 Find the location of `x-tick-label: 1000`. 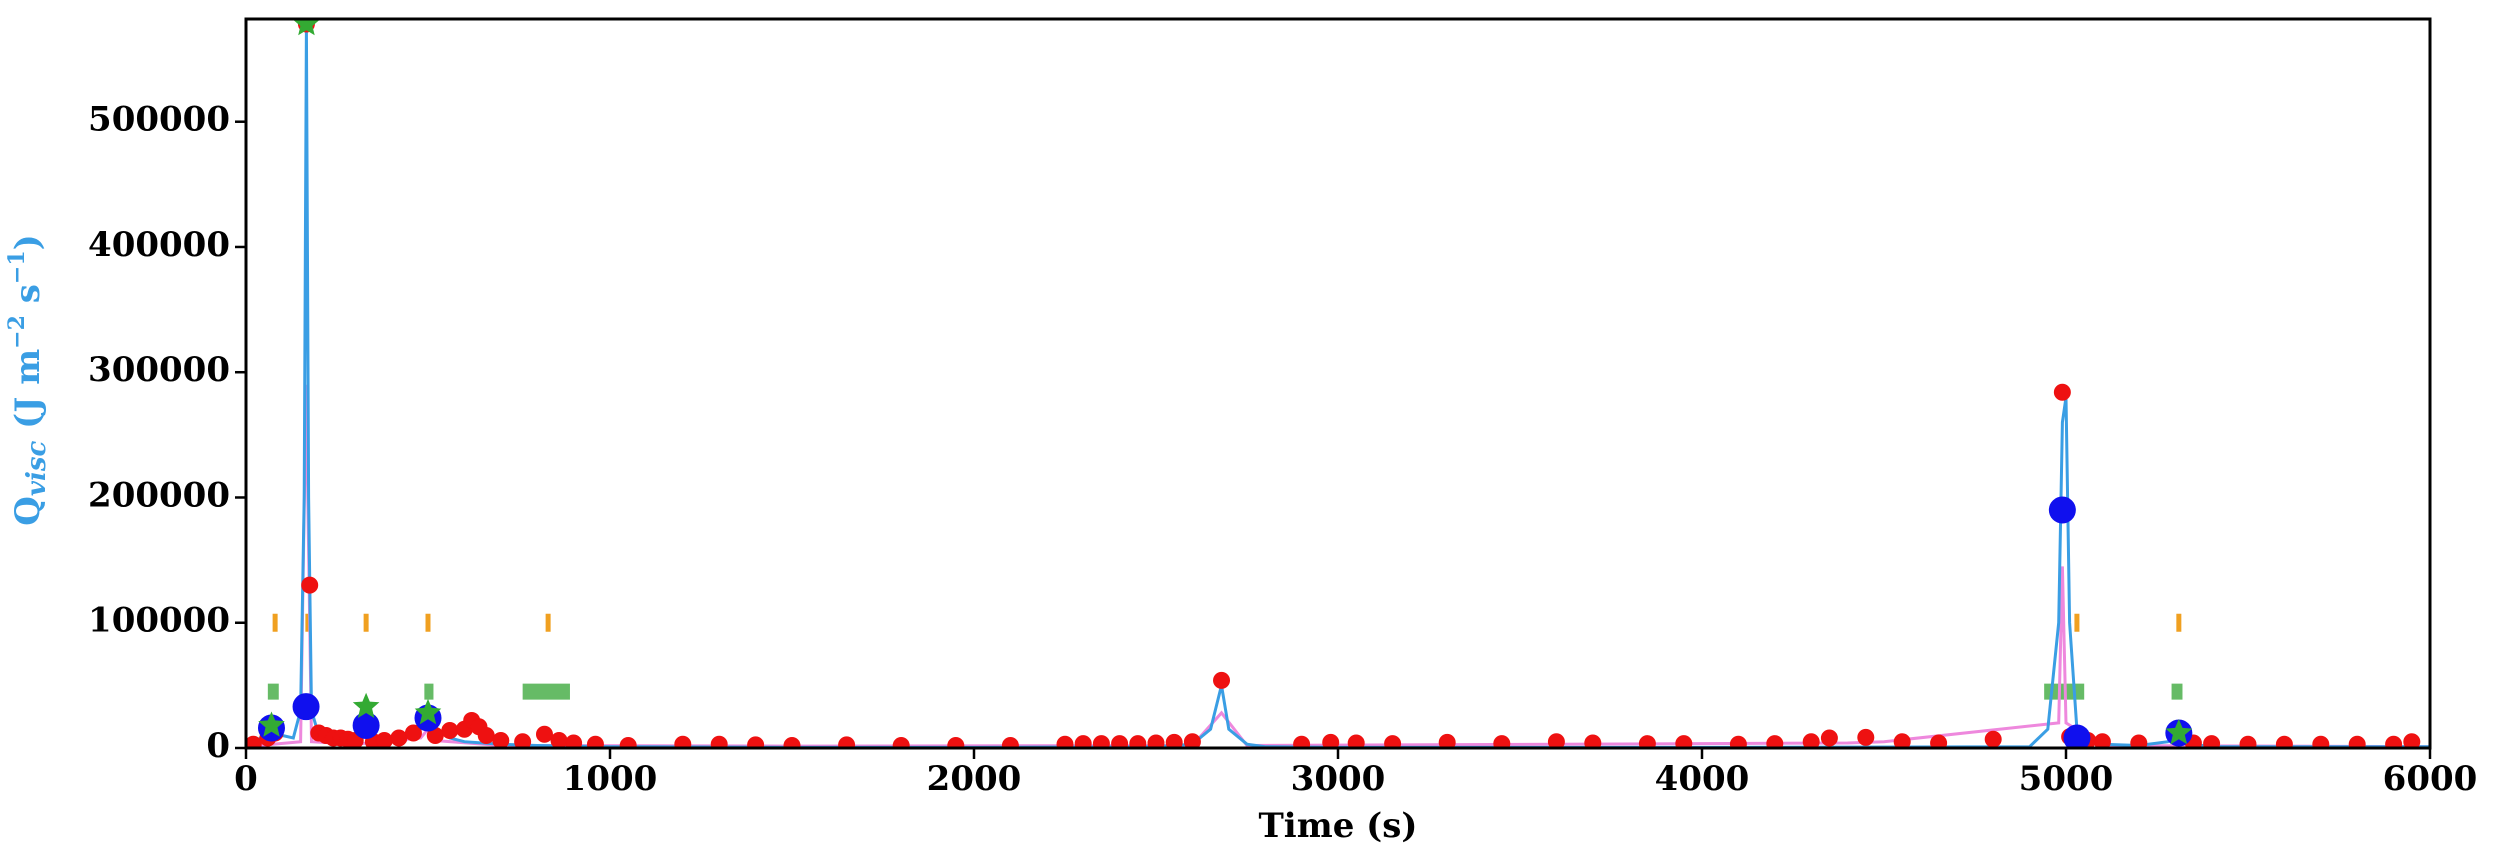

x-tick-label: 1000 is located at coordinates (610, 779).